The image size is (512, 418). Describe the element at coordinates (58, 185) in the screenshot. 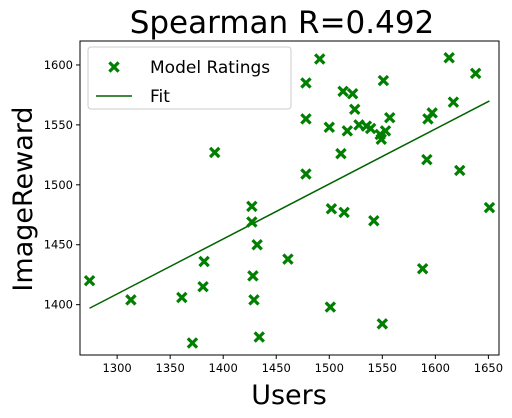

I see `y-tick-label: 1500` at that location.